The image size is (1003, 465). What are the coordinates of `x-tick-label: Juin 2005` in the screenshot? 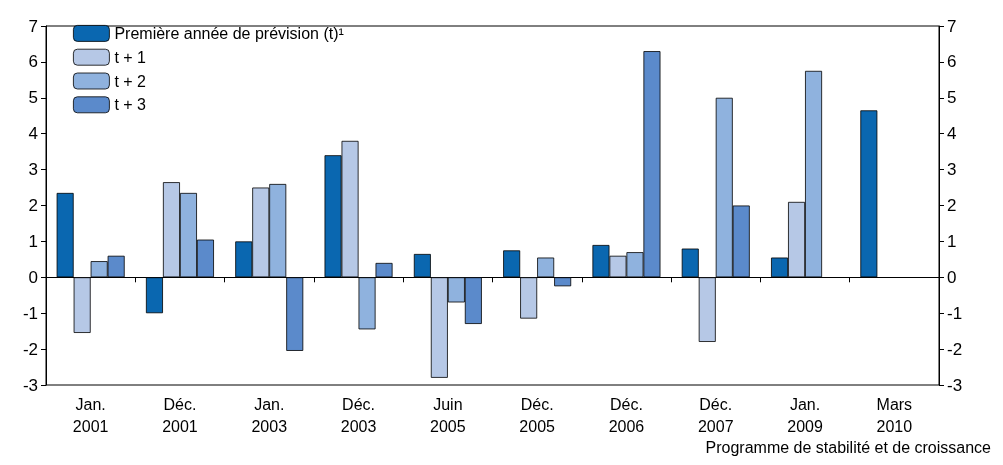 It's located at (448, 415).